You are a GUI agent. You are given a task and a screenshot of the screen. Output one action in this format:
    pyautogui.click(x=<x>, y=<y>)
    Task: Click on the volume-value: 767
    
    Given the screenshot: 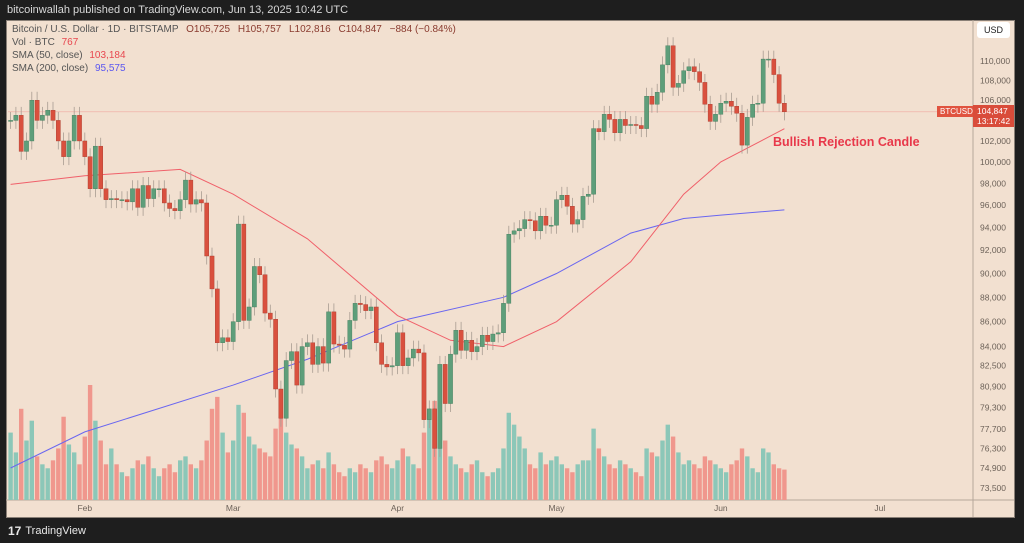 What is the action you would take?
    pyautogui.click(x=70, y=42)
    